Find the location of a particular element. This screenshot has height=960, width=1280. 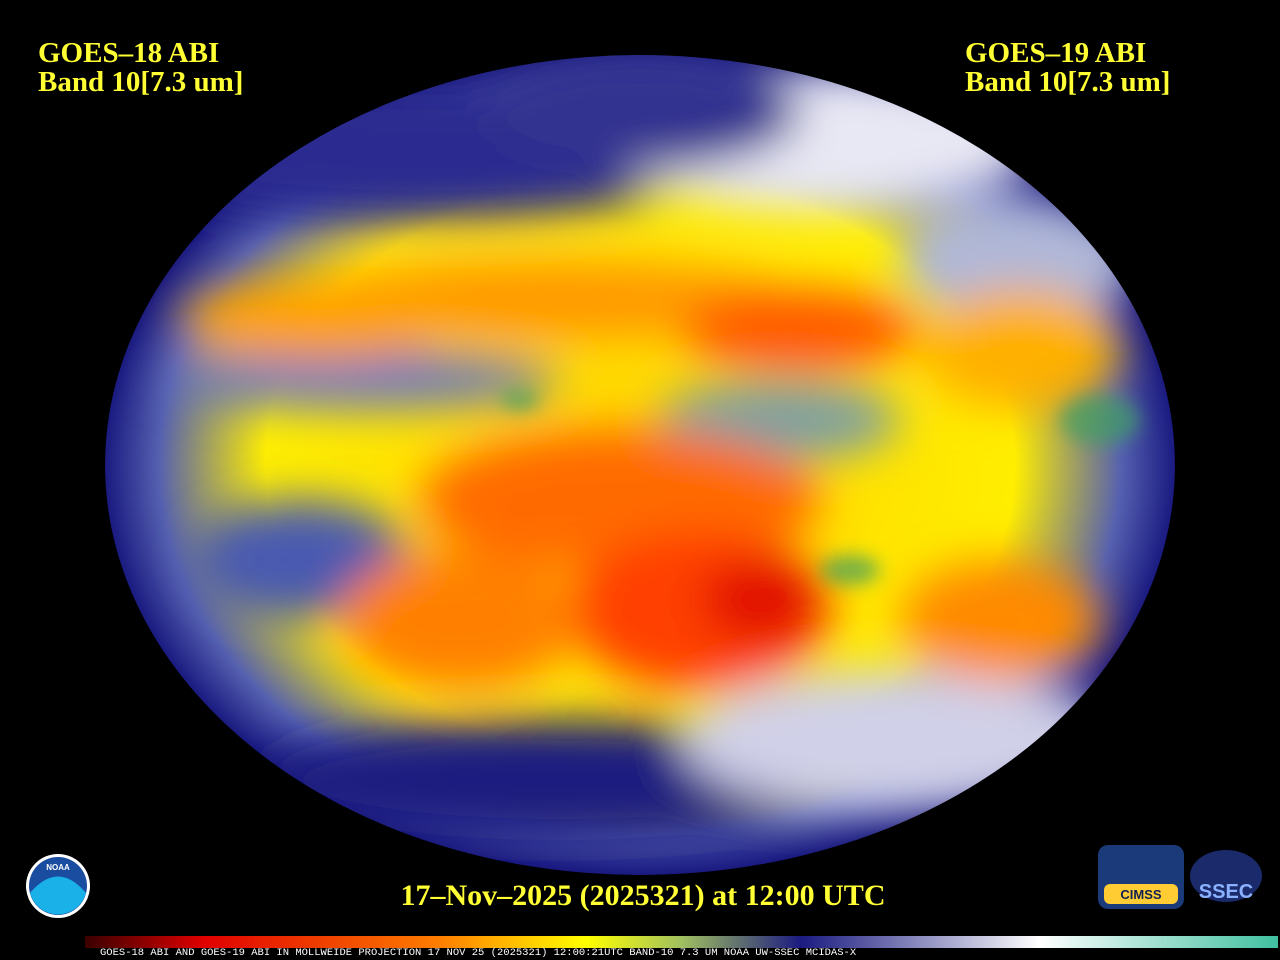

cimss-logo: CIMSS is located at coordinates (1141, 877).